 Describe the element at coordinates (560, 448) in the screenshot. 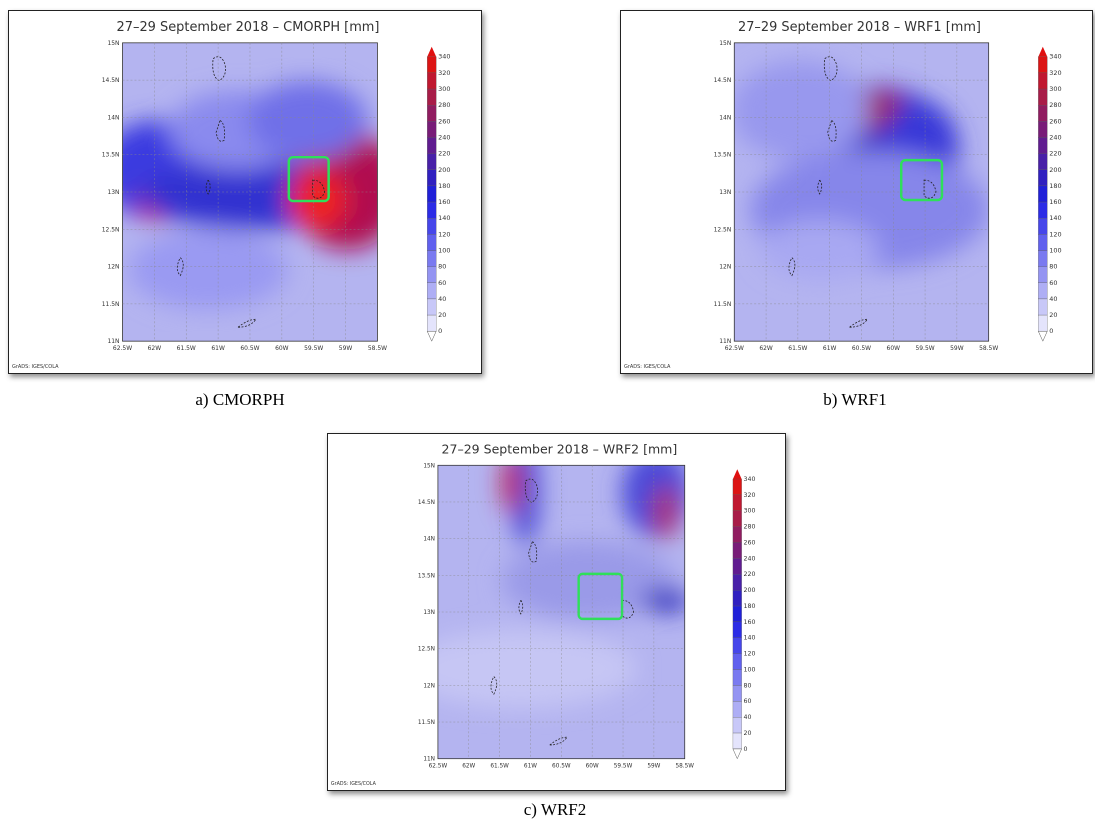

I see `map-title: 27–29 September 2018 – WRF2 [mm]` at that location.